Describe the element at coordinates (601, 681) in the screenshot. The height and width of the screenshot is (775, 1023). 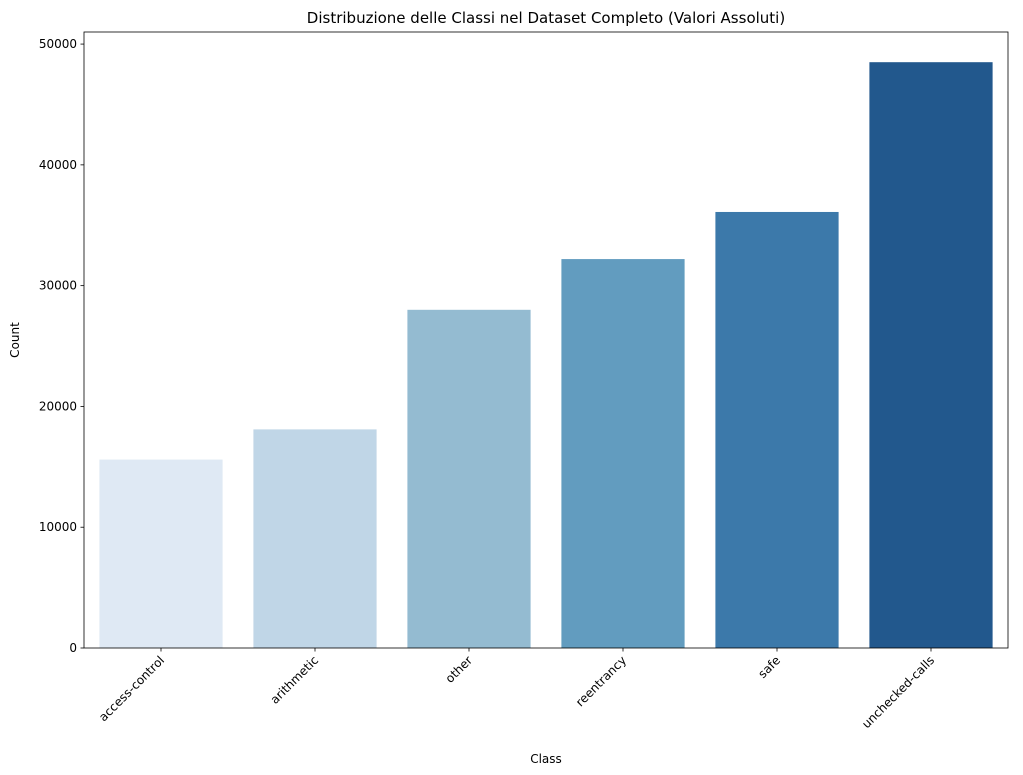
I see `x-tick-label-reentrancy: reentrancy` at that location.